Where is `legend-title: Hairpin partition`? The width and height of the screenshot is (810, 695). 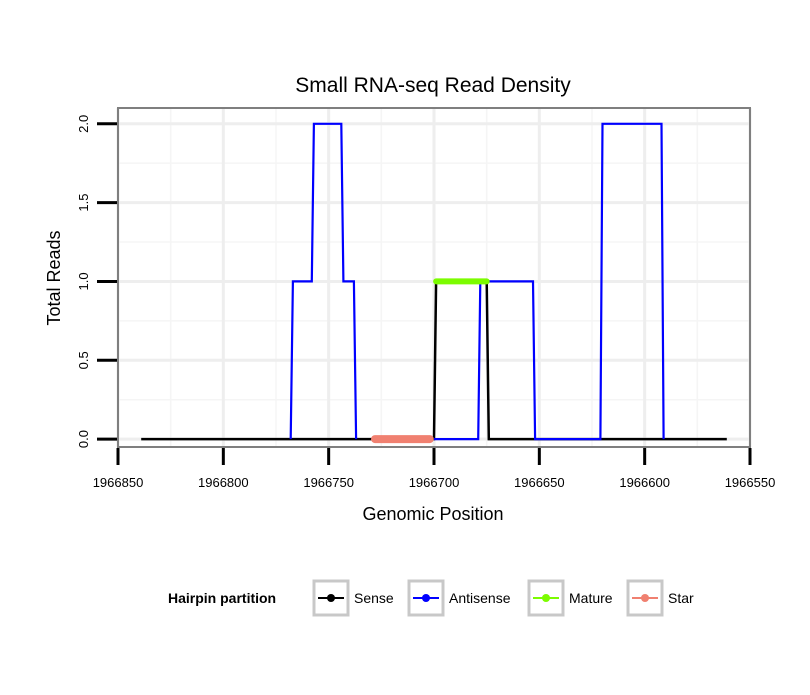 legend-title: Hairpin partition is located at coordinates (222, 598).